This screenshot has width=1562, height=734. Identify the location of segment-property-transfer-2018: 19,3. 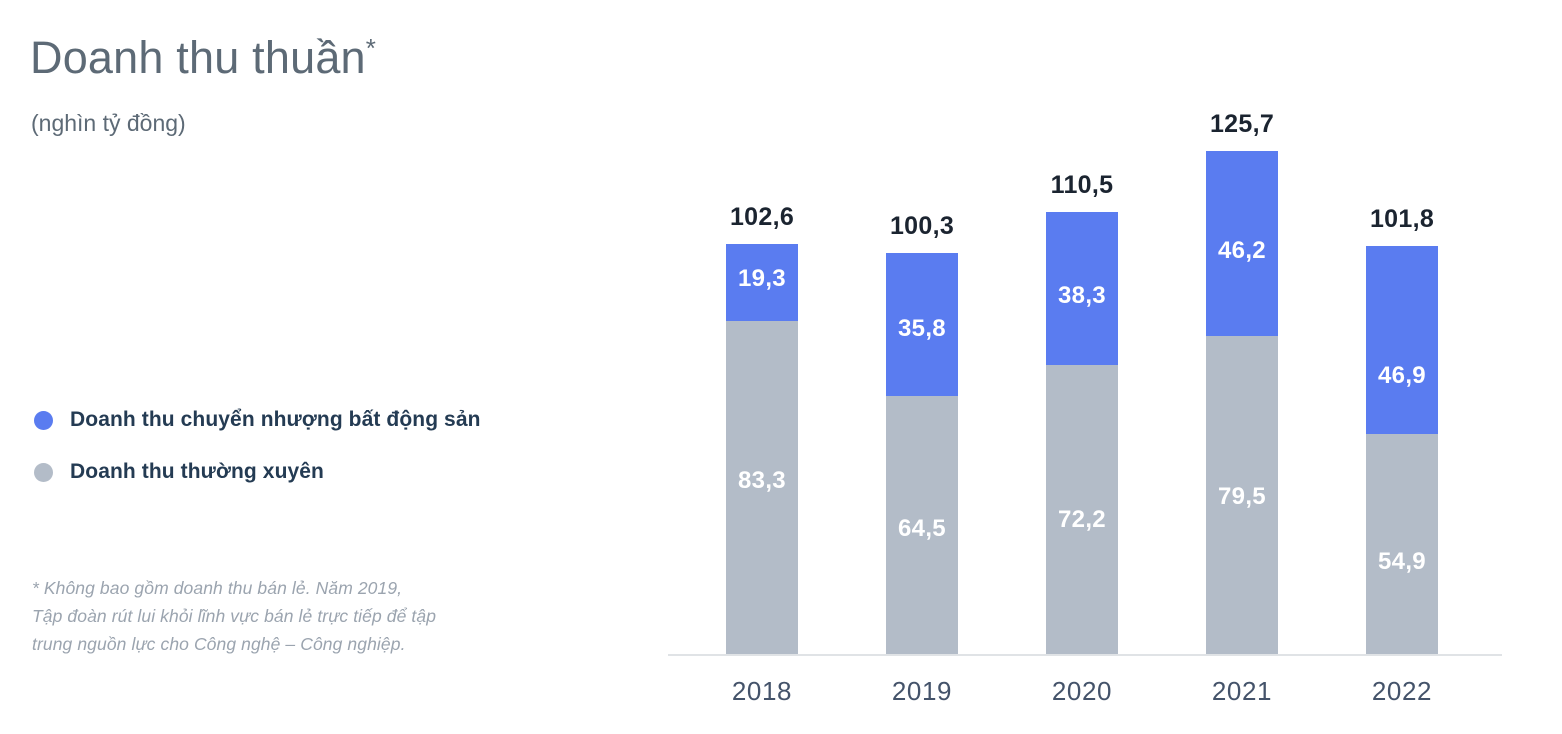
(762, 282).